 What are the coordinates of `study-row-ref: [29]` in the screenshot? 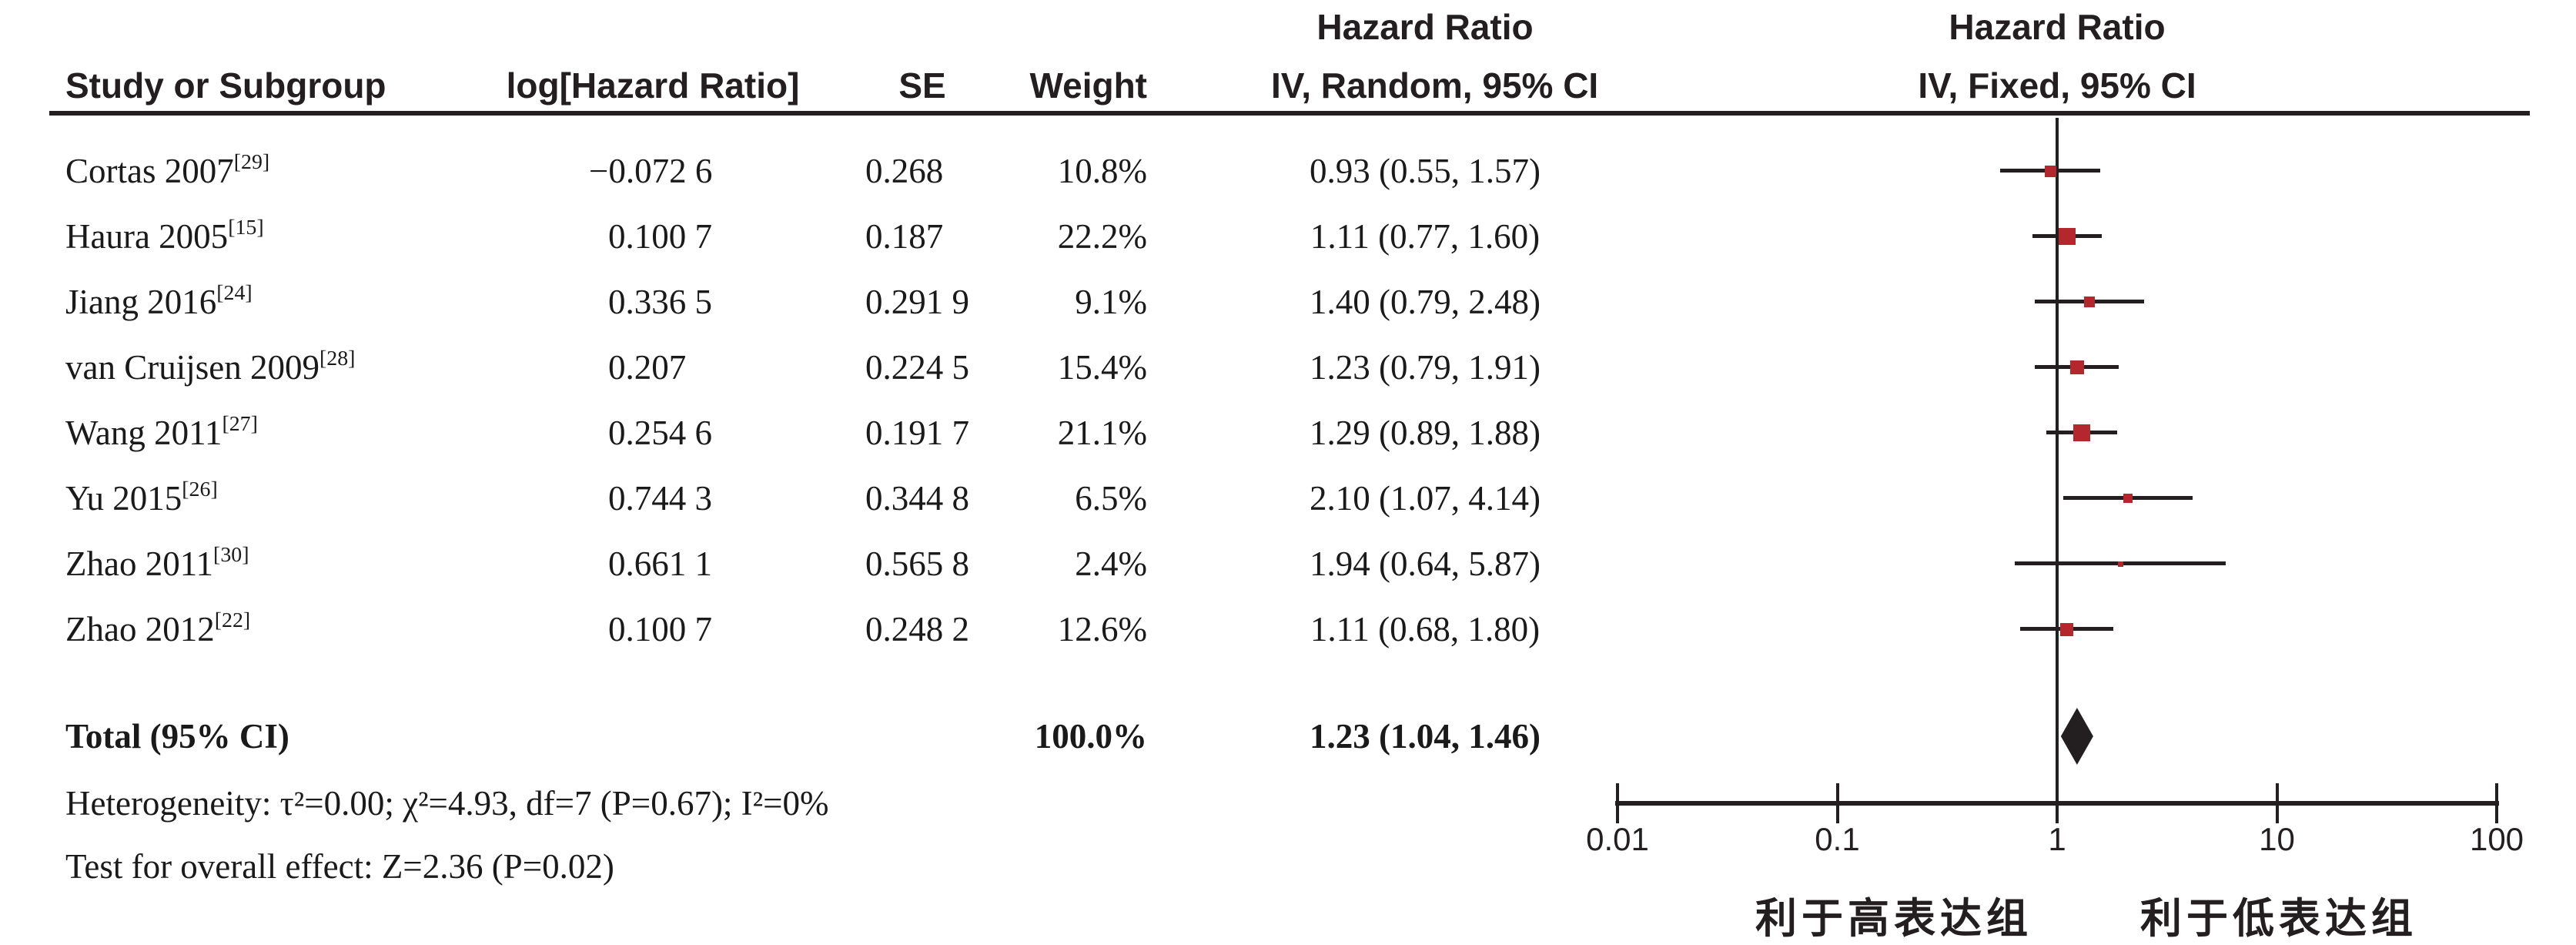 It's located at (252, 162).